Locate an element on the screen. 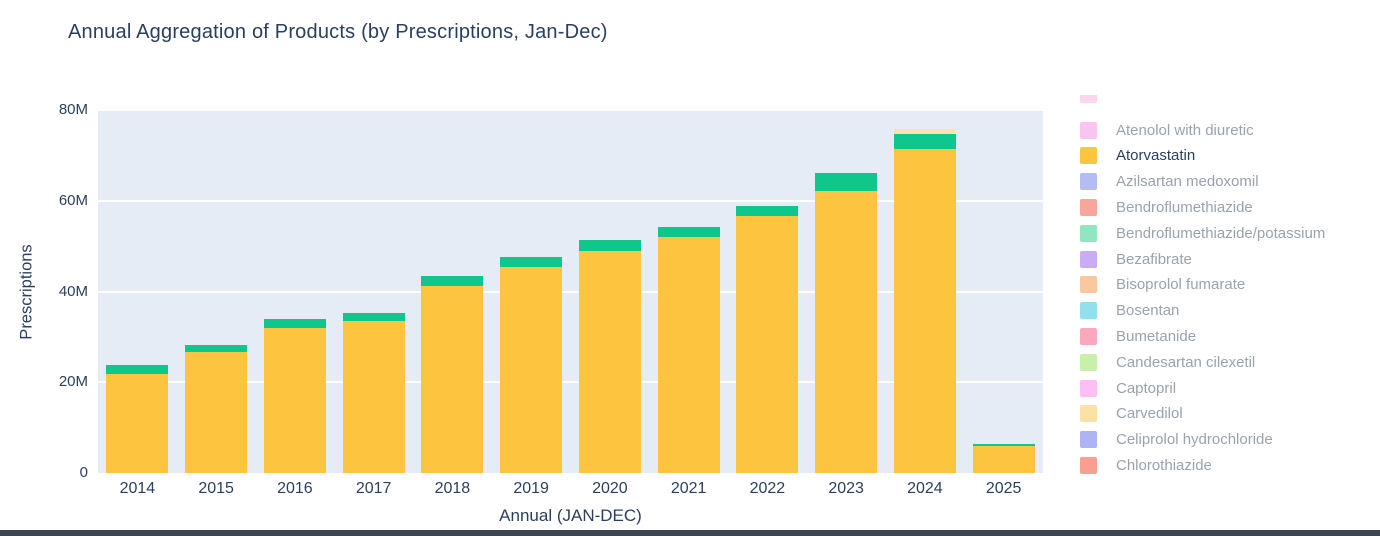 This screenshot has height=536, width=1380. legend-partial-swatch is located at coordinates (1088, 99).